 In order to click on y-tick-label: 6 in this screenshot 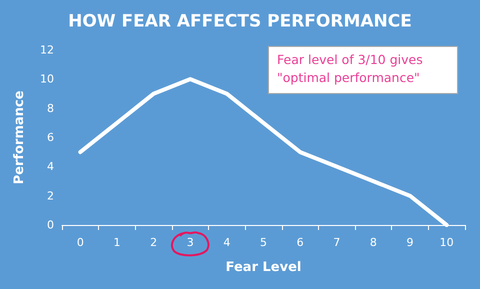, I will do `click(50, 137)`.